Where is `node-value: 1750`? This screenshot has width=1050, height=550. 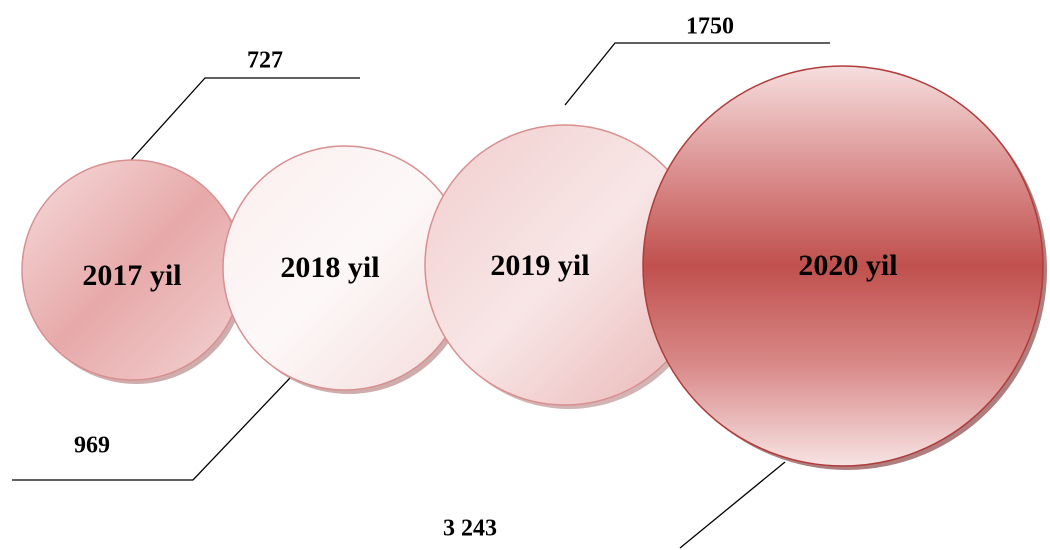 node-value: 1750 is located at coordinates (710, 27).